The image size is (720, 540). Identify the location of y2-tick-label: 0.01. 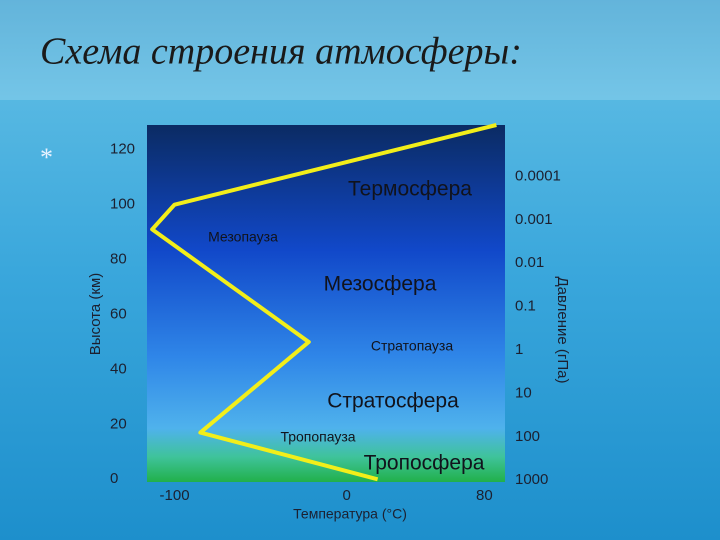
(529, 262).